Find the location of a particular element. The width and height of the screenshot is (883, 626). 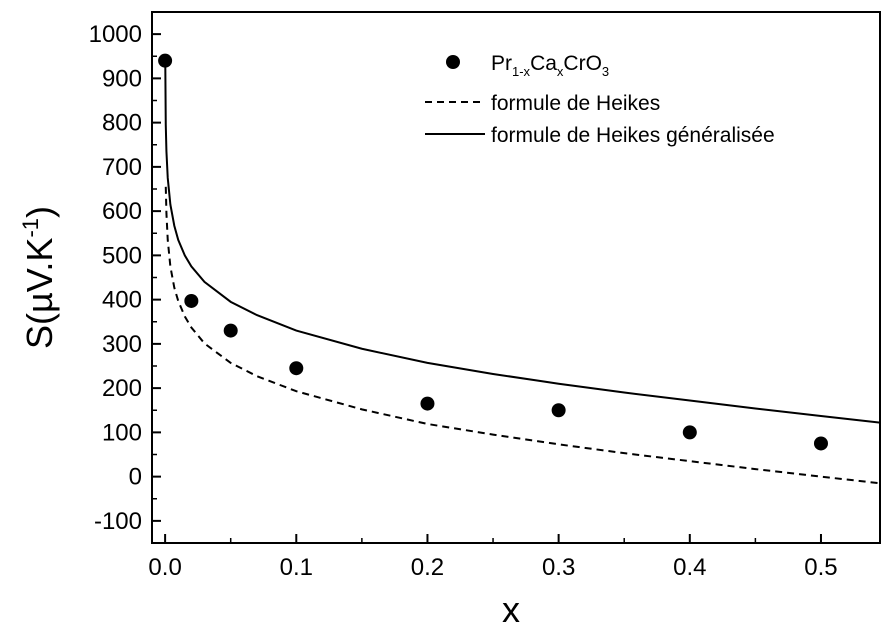

y-axis-title-sup: -1 is located at coordinates (30, 228).